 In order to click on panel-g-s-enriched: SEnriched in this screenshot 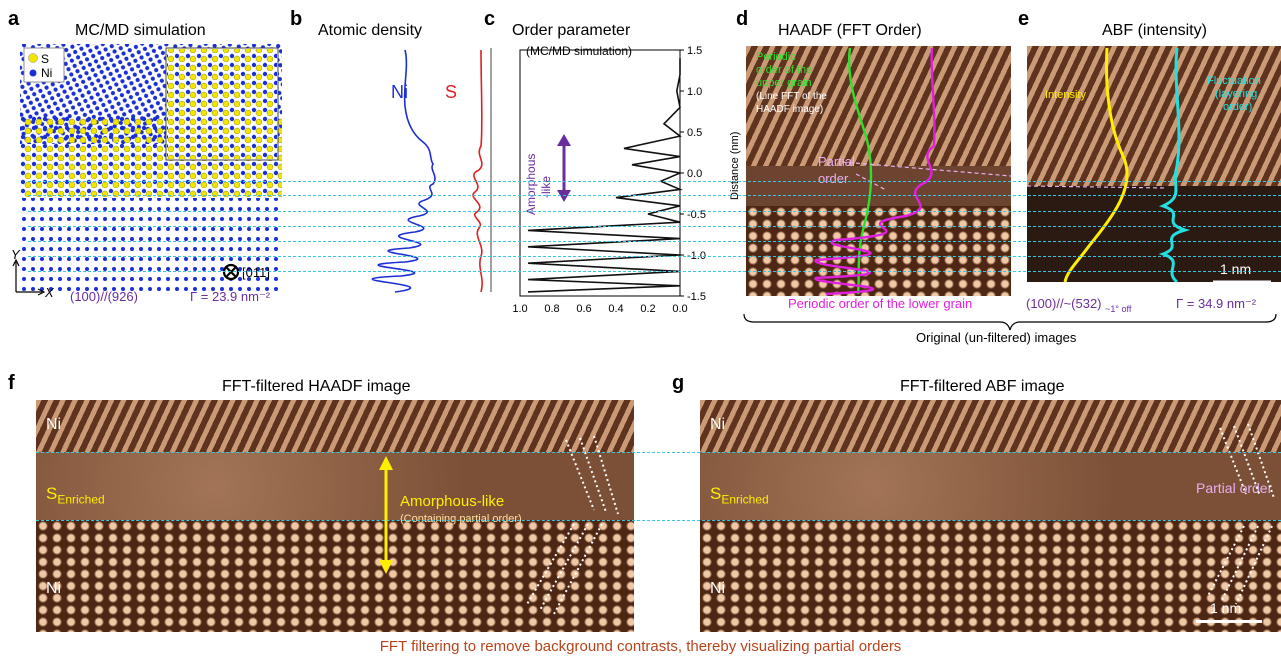, I will do `click(739, 495)`.